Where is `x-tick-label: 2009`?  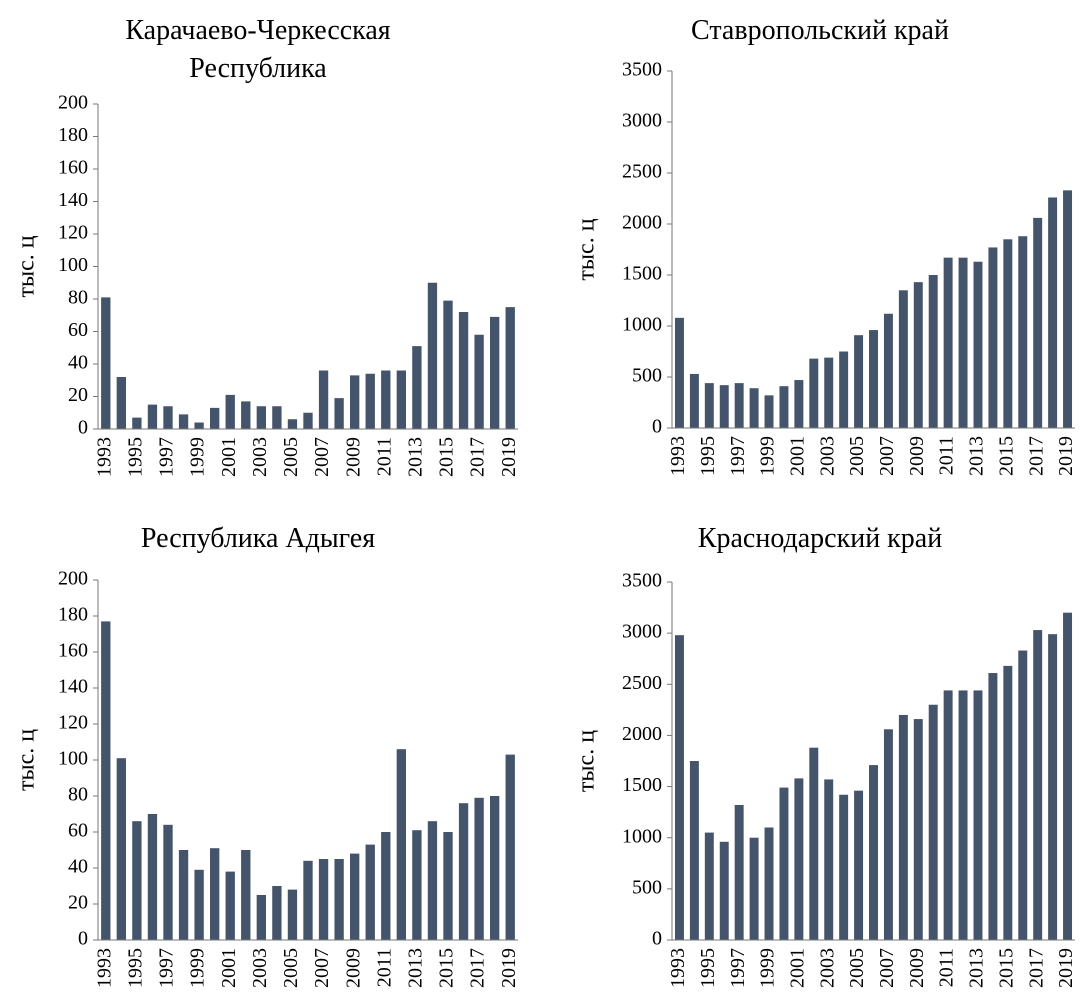
x-tick-label: 2009 is located at coordinates (917, 968).